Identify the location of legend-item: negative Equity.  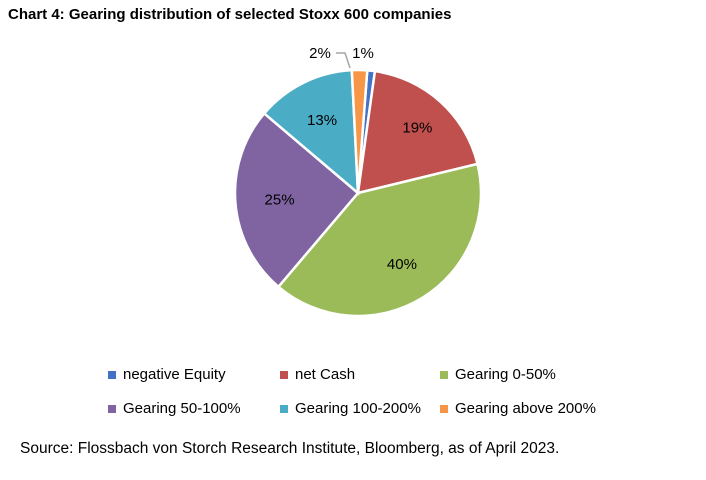
(167, 374).